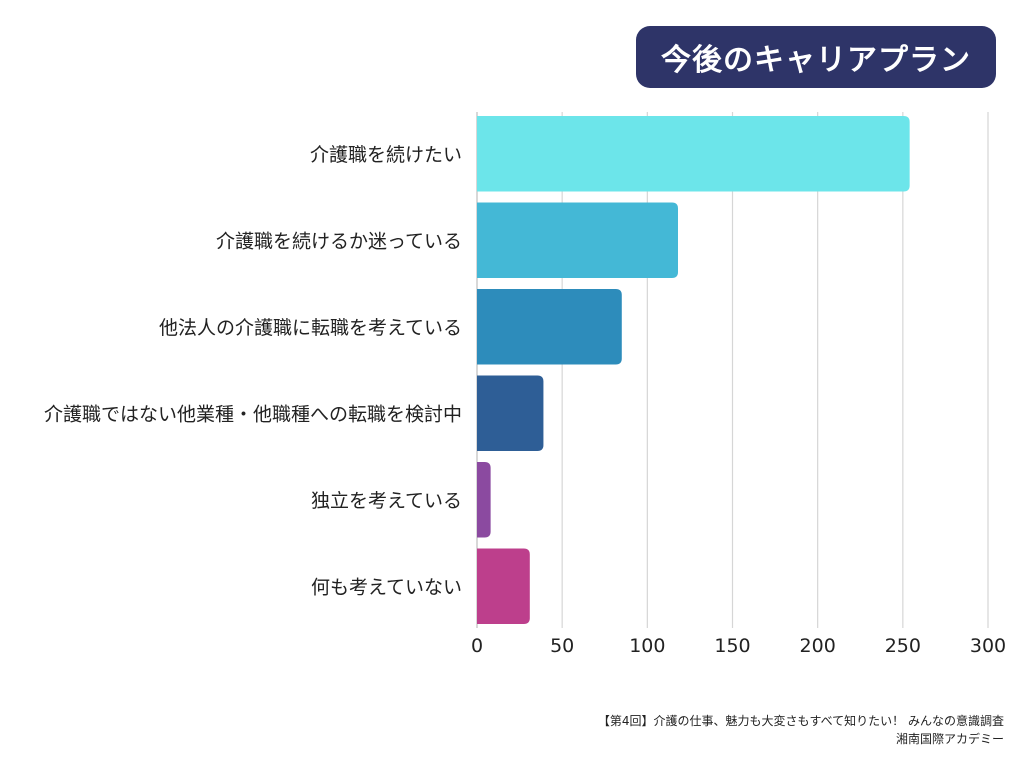  Describe the element at coordinates (949, 739) in the screenshot. I see `footer-organization: 湘南国際アカデミー` at that location.